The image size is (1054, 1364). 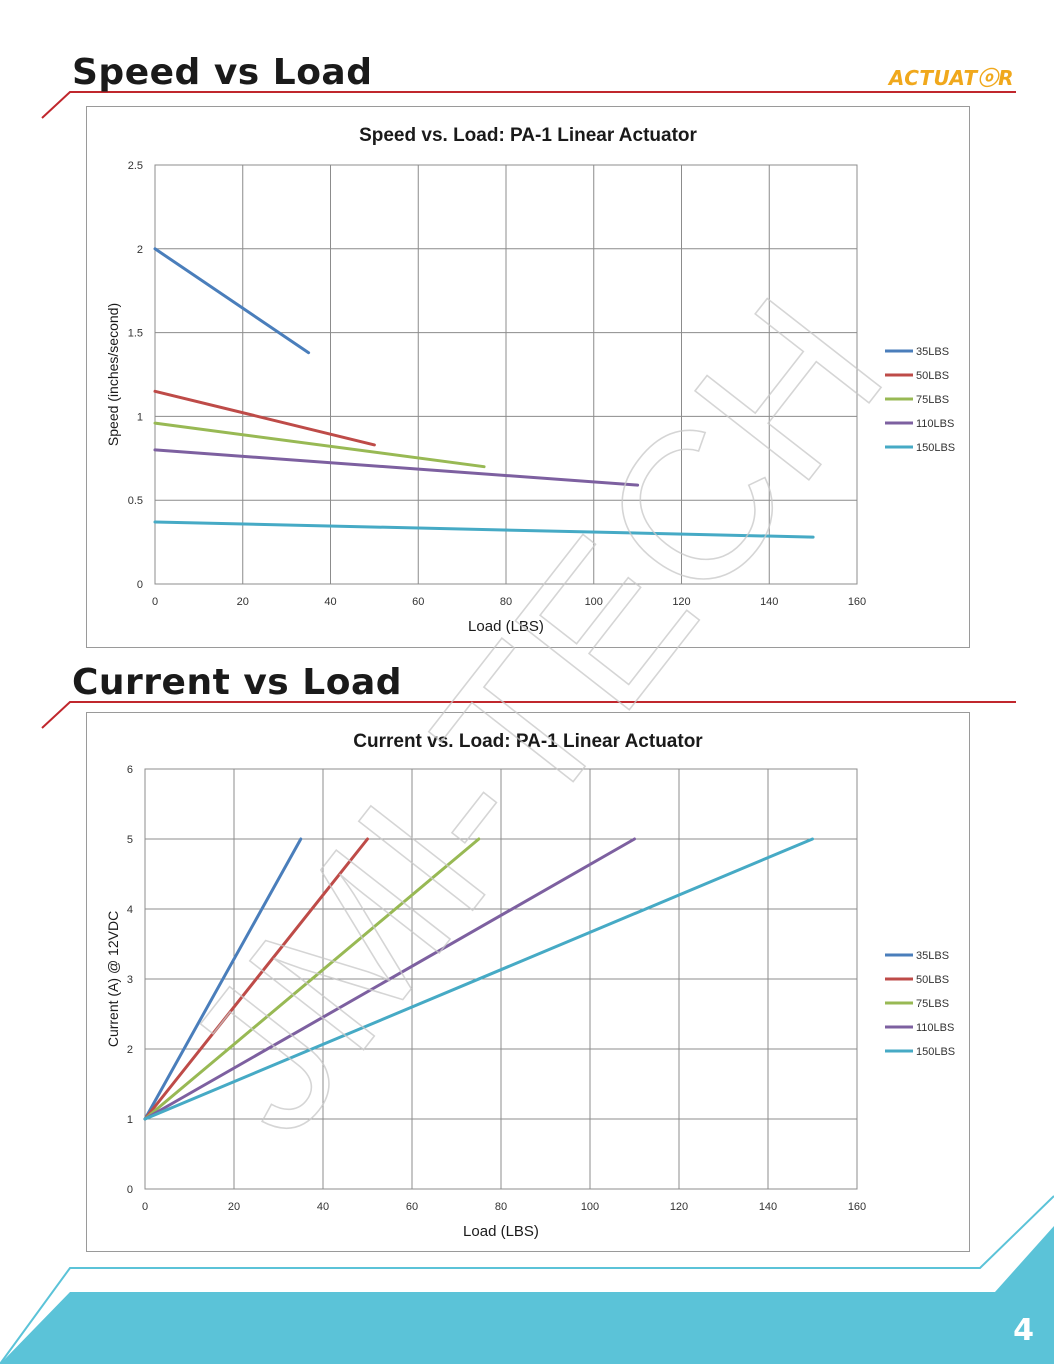 I want to click on footer-band, so click(x=527, y=1279).